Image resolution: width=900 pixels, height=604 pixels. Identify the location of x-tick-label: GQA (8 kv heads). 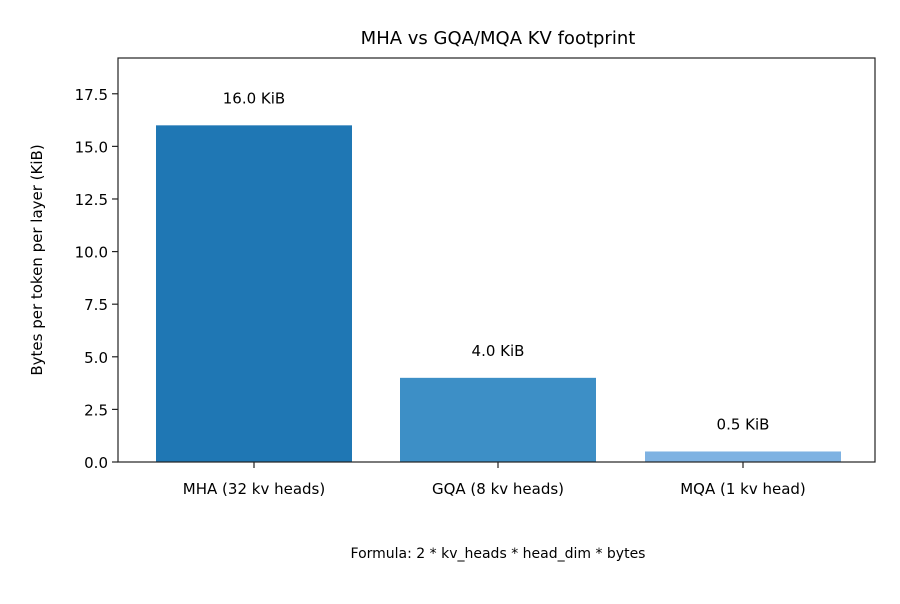
(498, 489).